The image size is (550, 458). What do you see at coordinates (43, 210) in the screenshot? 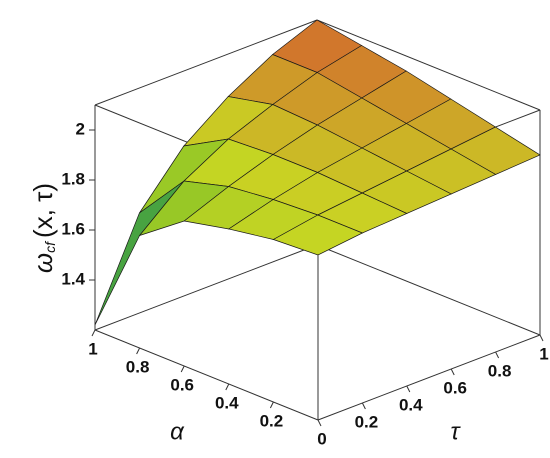
I see `z-label-args: (x, τ)` at bounding box center [43, 210].